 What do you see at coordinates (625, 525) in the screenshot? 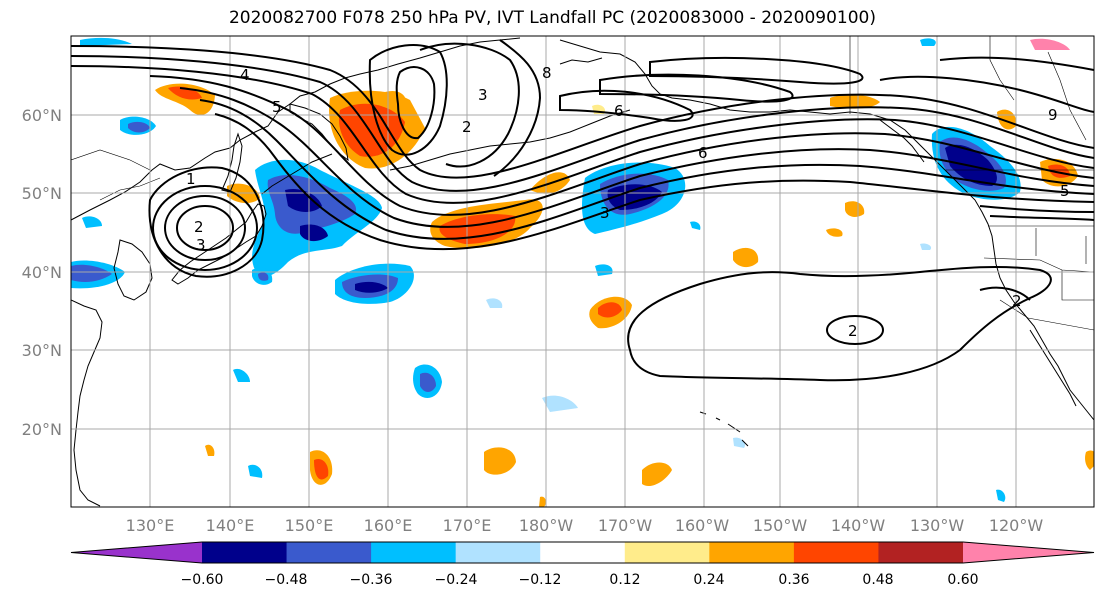
I see `lon-label: 170°W` at bounding box center [625, 525].